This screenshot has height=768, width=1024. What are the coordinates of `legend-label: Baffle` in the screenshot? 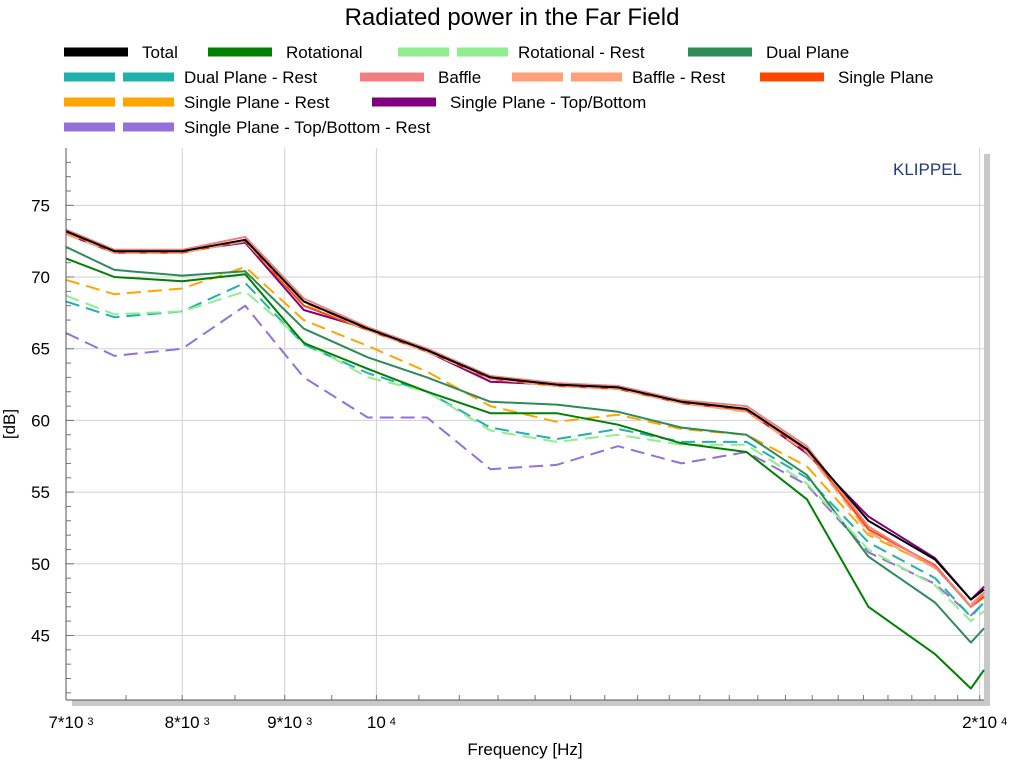 It's located at (459, 77).